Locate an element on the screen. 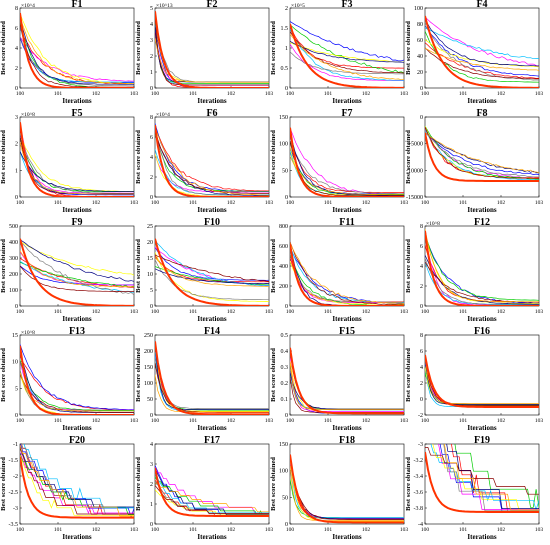 The image size is (550, 545). y-tick-label: -1.5 is located at coordinates (14, 461).